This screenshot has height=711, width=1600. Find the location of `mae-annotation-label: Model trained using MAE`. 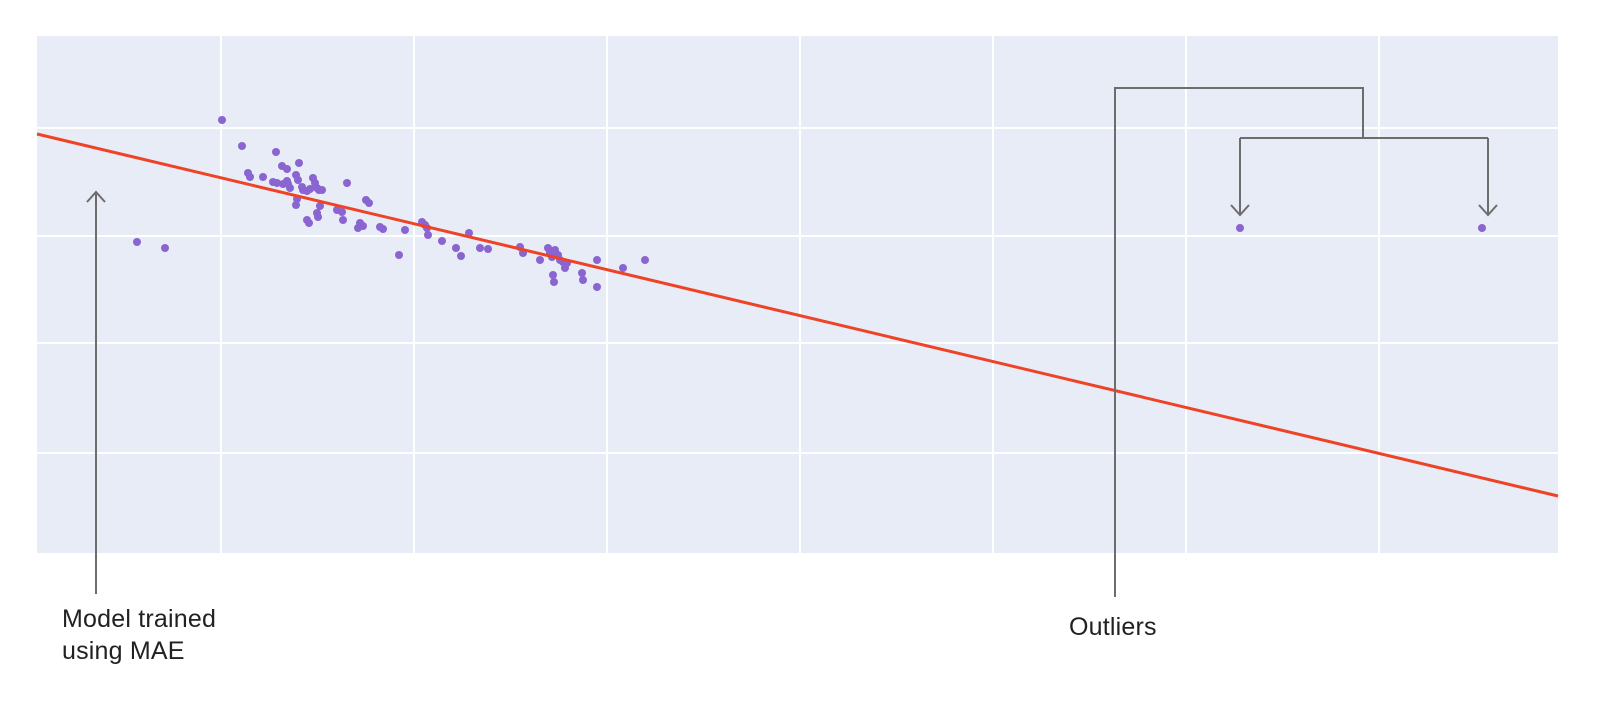

mae-annotation-label: Model trained using MAE is located at coordinates (139, 635).